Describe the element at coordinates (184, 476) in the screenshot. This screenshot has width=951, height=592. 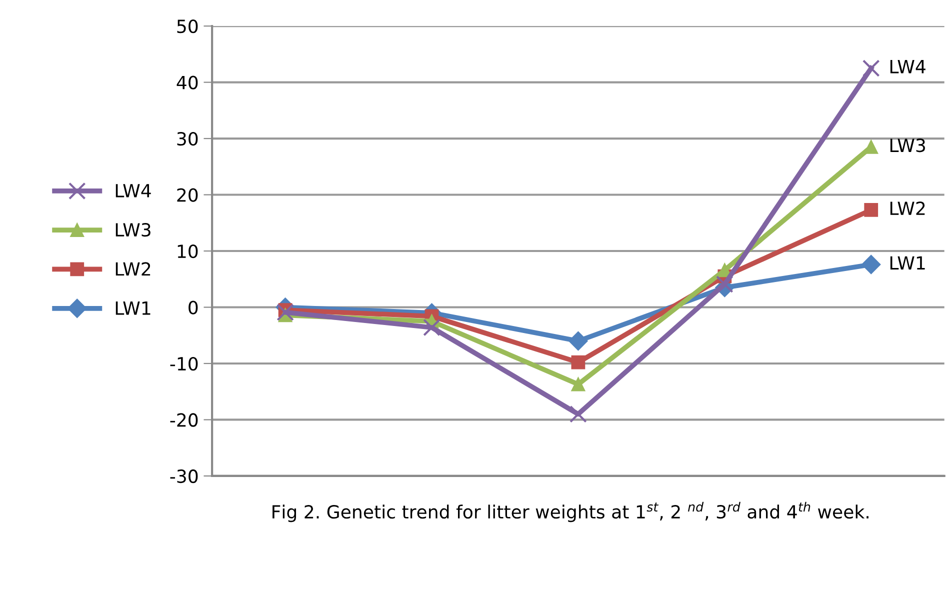
I see `y-tick-label: -30` at that location.